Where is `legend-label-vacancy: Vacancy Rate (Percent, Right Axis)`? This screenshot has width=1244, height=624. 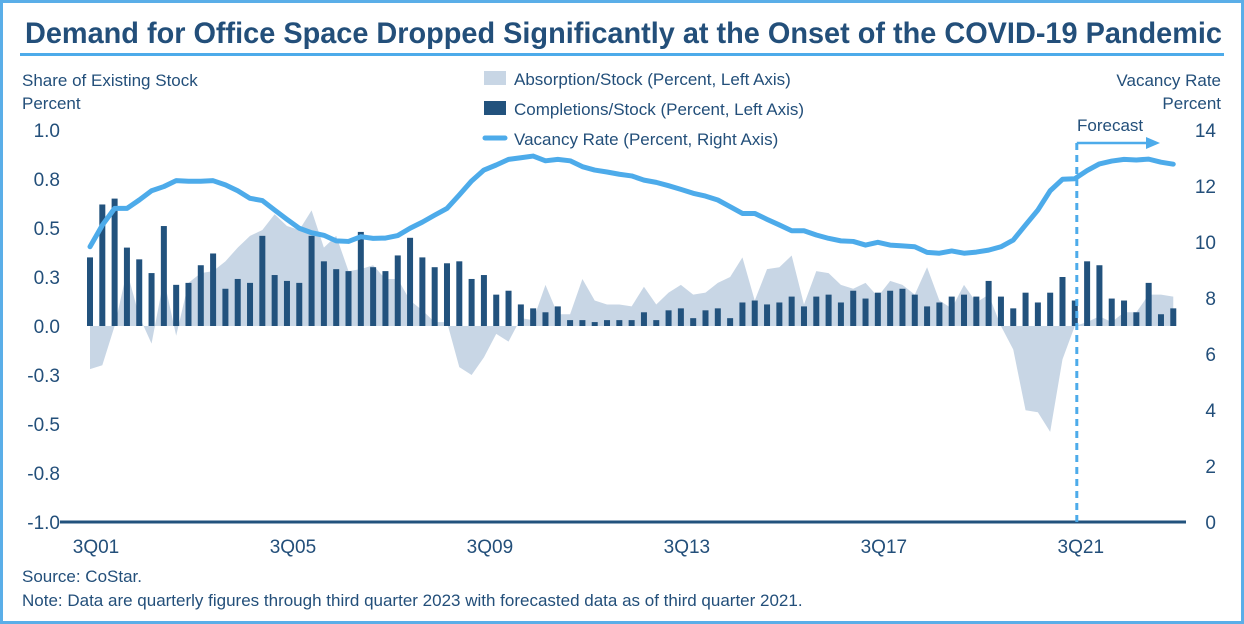
legend-label-vacancy: Vacancy Rate (Percent, Right Axis) is located at coordinates (646, 139).